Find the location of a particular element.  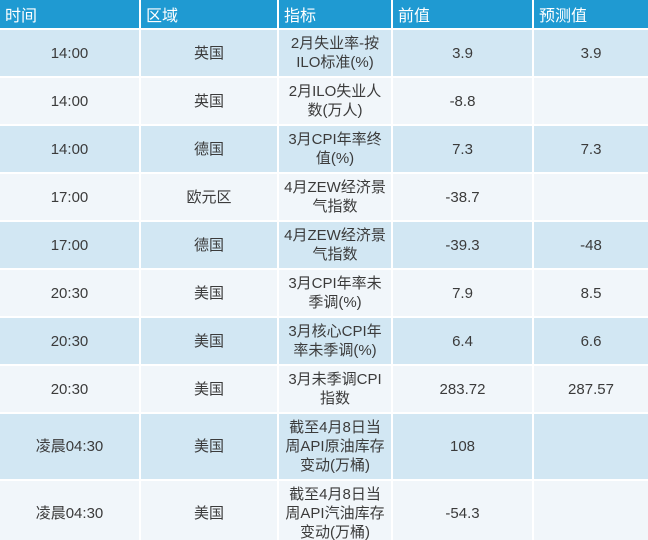

table-row: 20:30 美国 3月CPI年率未季调(%) 7.9 8.5 is located at coordinates (324, 293).